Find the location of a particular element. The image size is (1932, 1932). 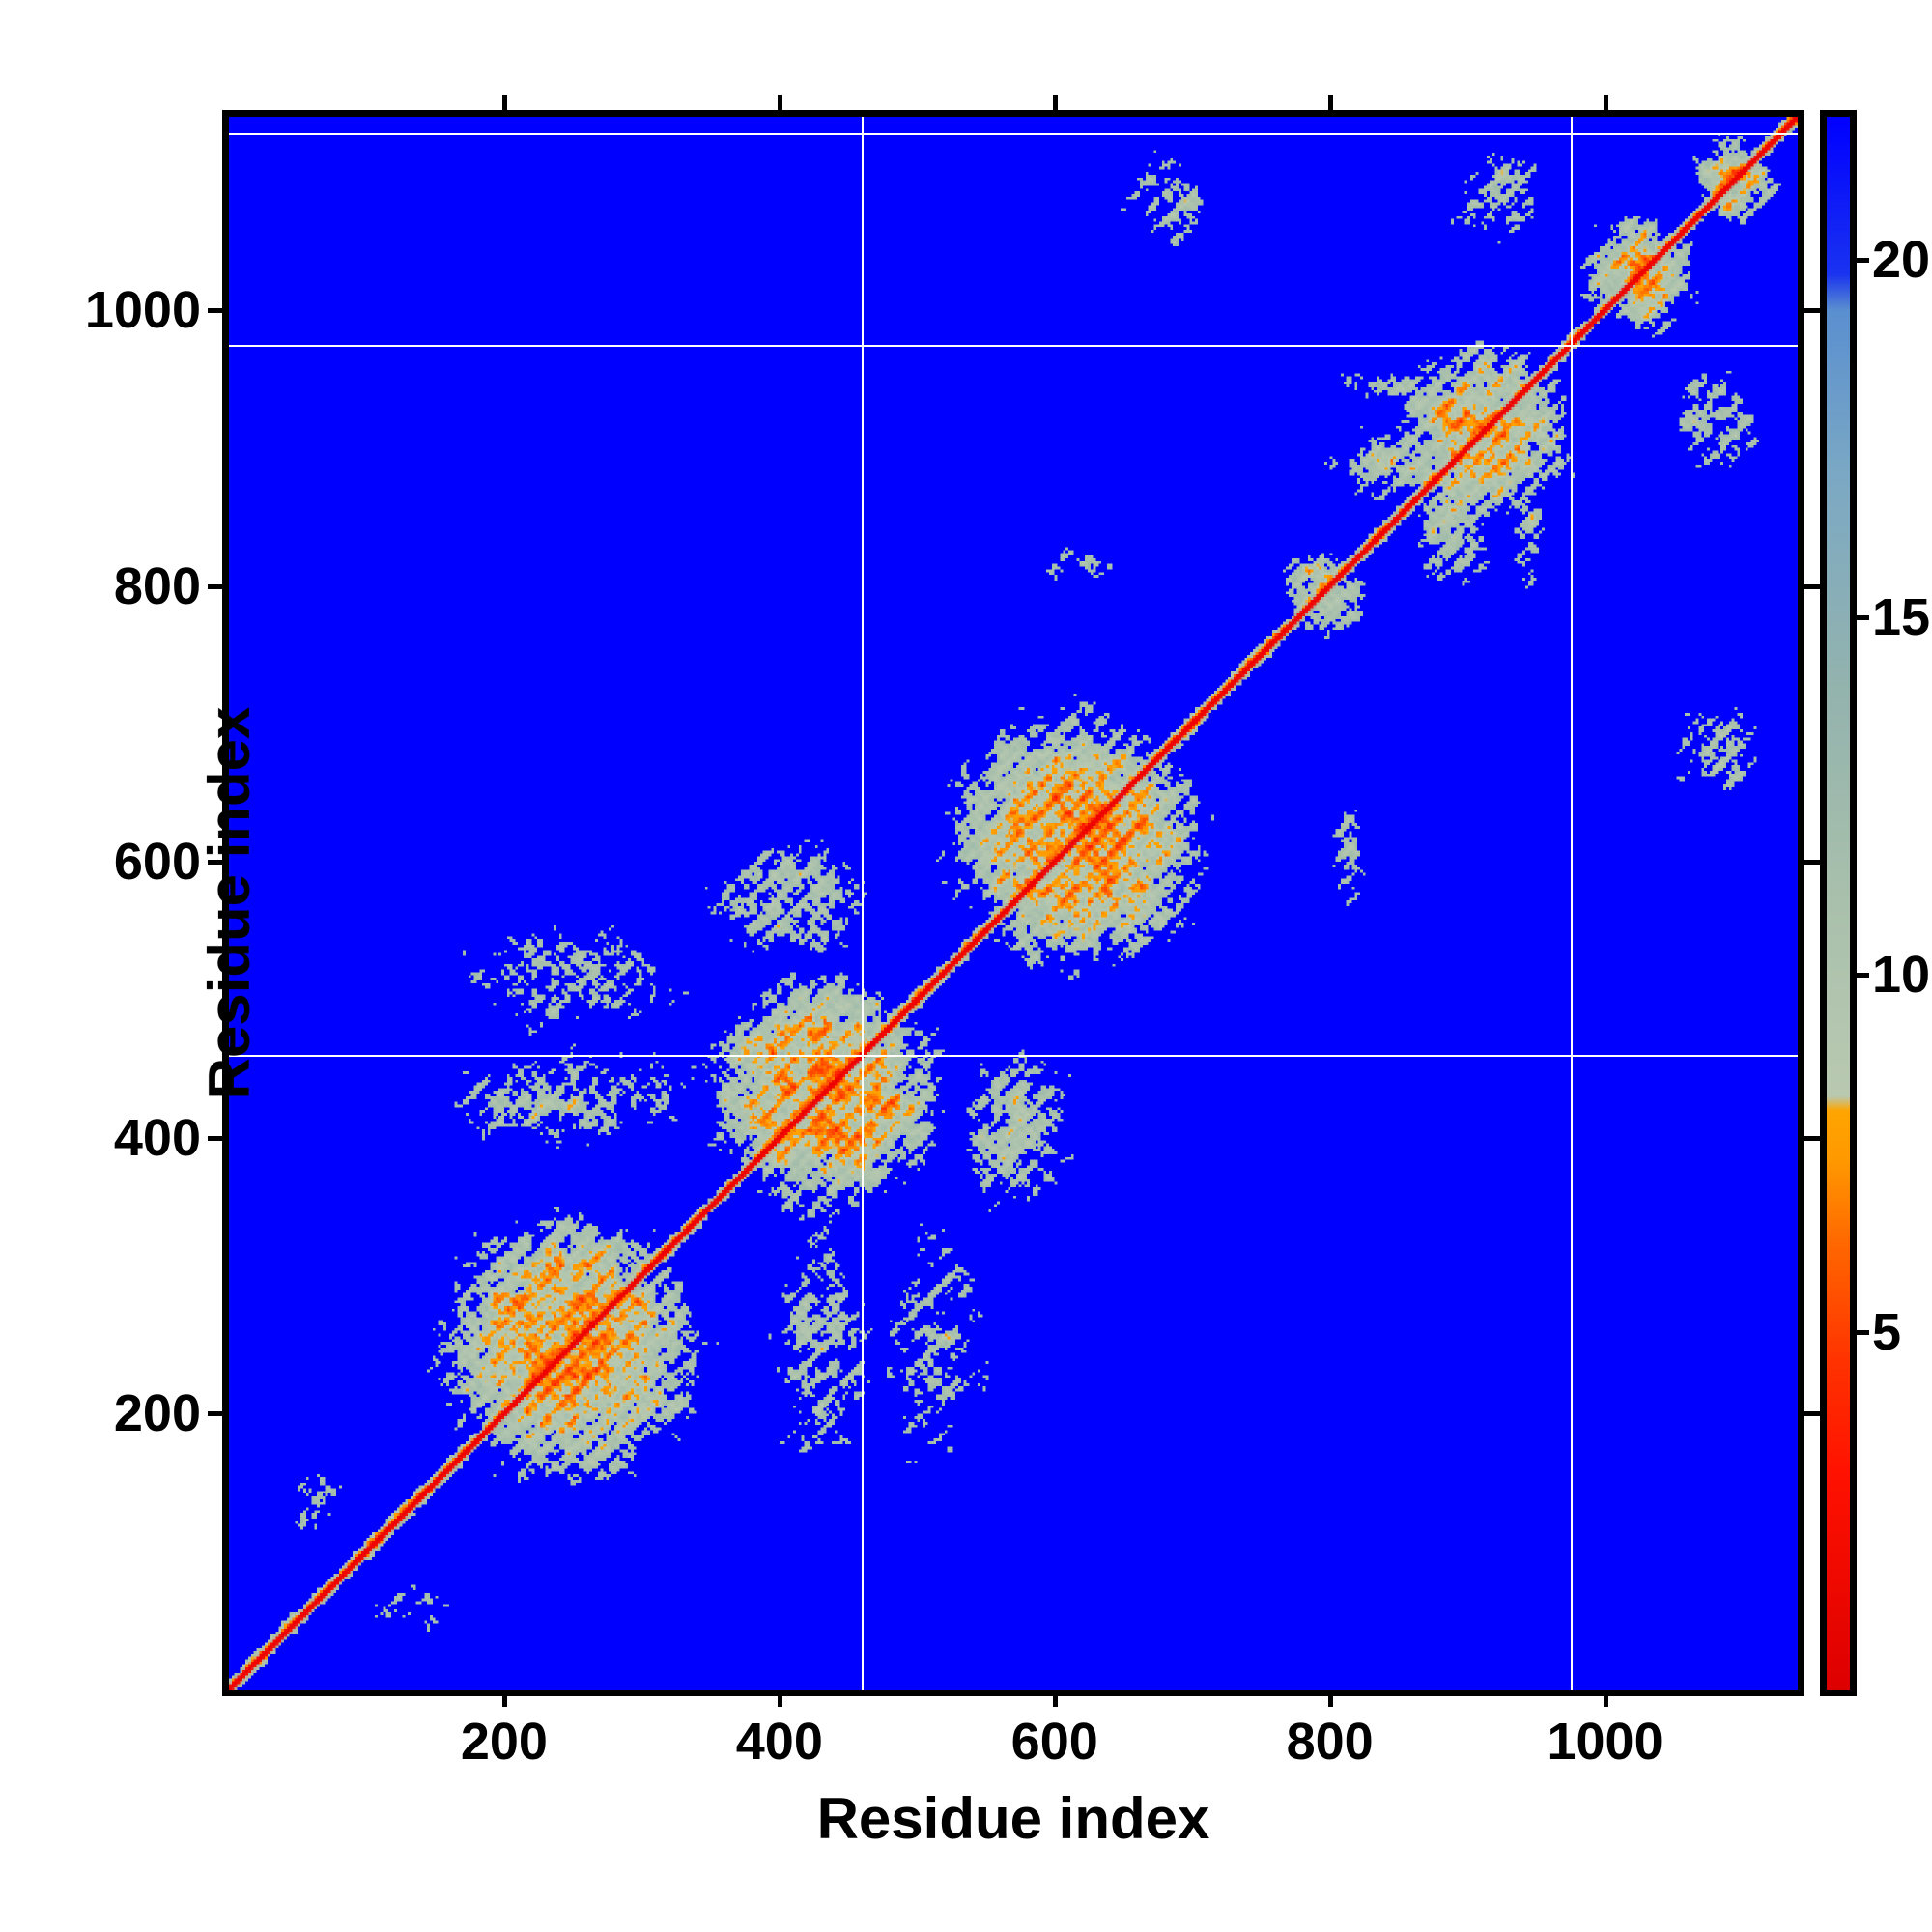

x-tick-label-800: 800 is located at coordinates (1330, 1742).